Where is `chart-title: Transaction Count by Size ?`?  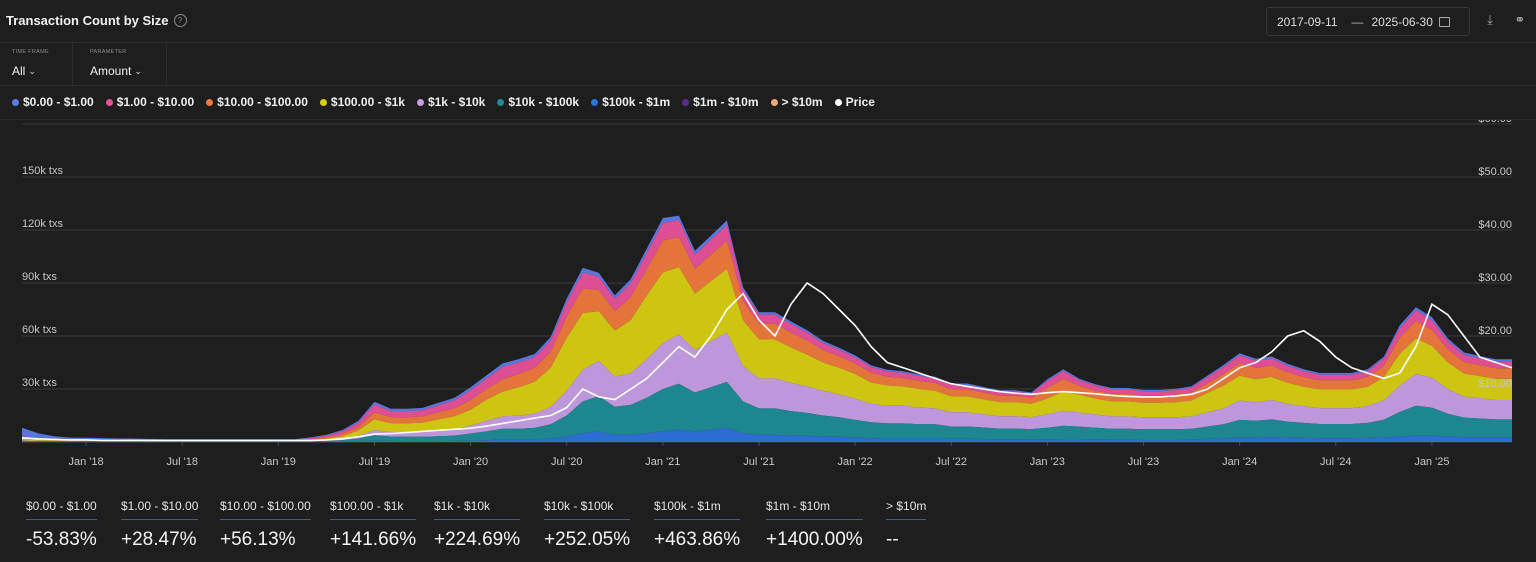 chart-title: Transaction Count by Size ? is located at coordinates (96, 20).